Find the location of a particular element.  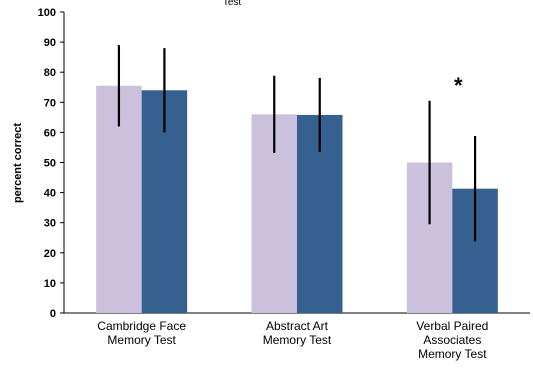

y-tick-label: 30 is located at coordinates (50, 224).